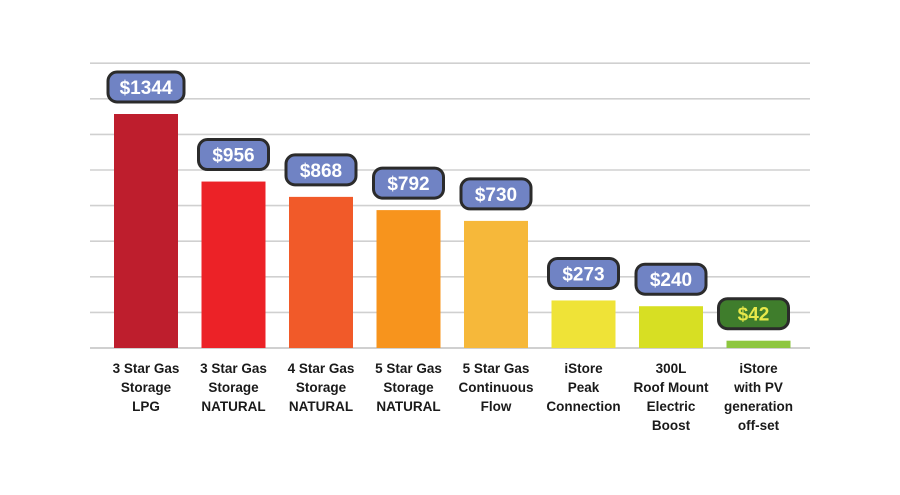 The height and width of the screenshot is (495, 900). I want to click on value-label: $868, so click(321, 170).